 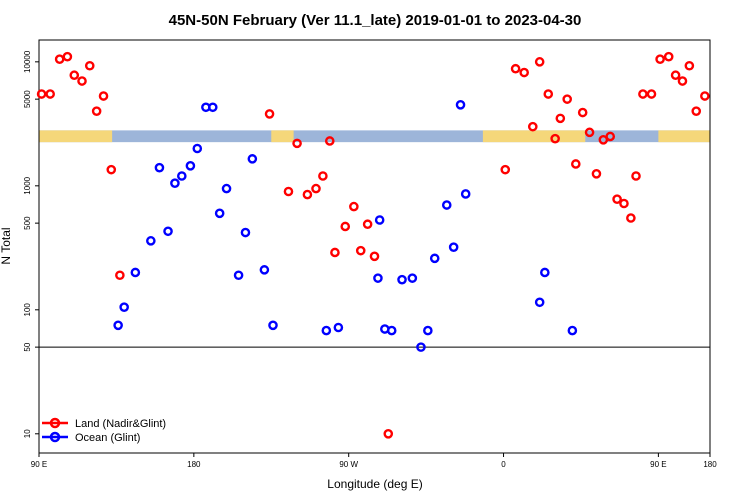 What do you see at coordinates (55, 423) in the screenshot?
I see `legend-marker-land` at bounding box center [55, 423].